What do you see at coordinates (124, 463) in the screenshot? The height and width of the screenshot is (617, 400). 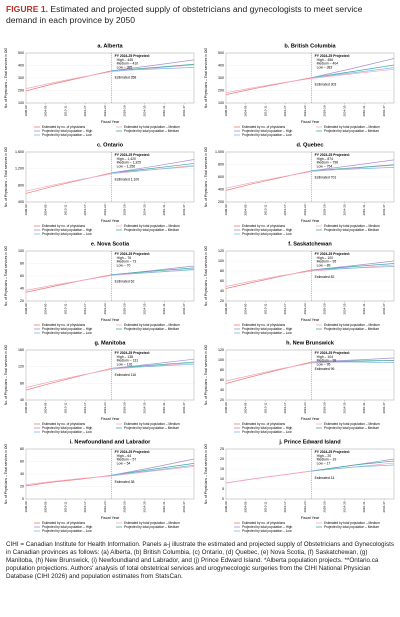 I see `annotation-item: Low – 54` at bounding box center [124, 463].